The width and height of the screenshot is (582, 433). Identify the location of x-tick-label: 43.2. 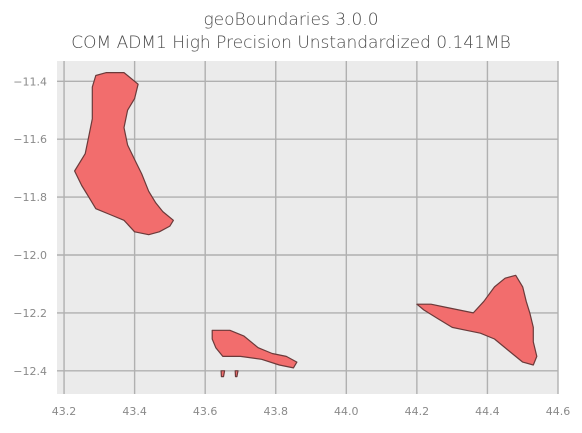
(64, 411).